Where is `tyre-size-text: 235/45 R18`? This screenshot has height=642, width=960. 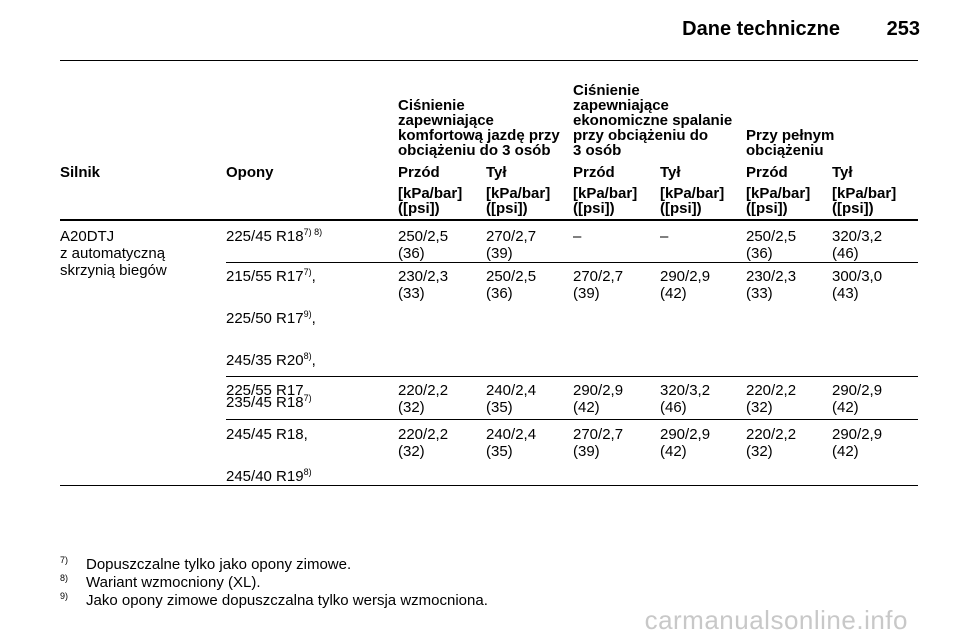 tyre-size-text: 235/45 R18 is located at coordinates (265, 402).